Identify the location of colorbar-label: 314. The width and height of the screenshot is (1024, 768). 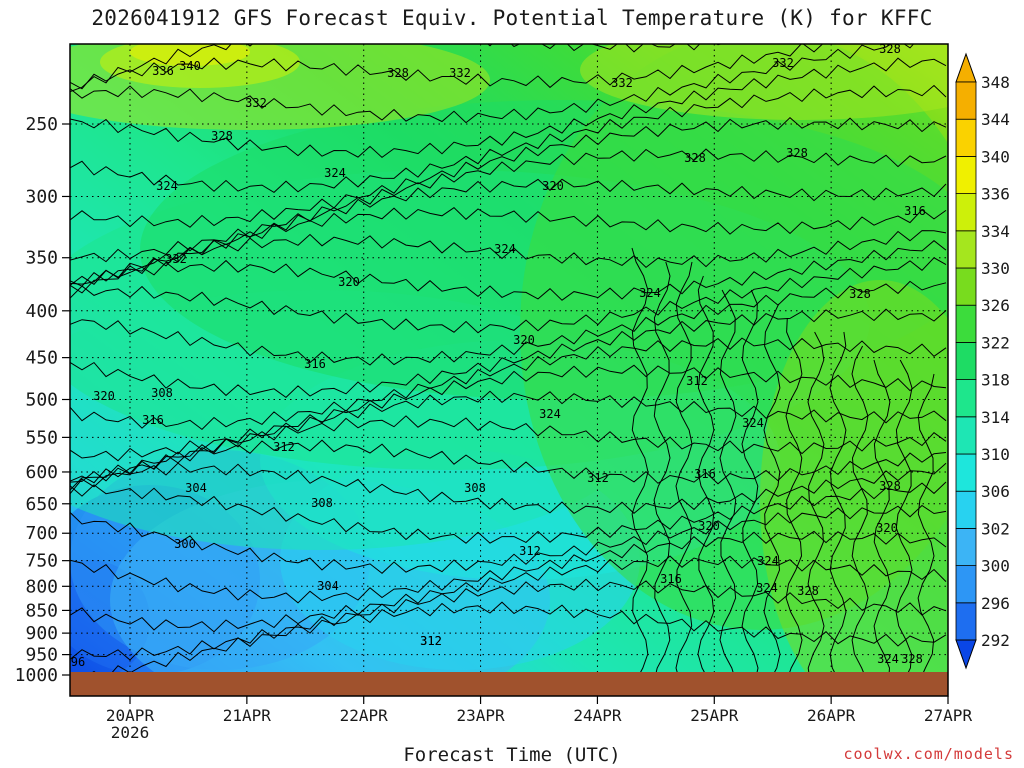
(995, 417).